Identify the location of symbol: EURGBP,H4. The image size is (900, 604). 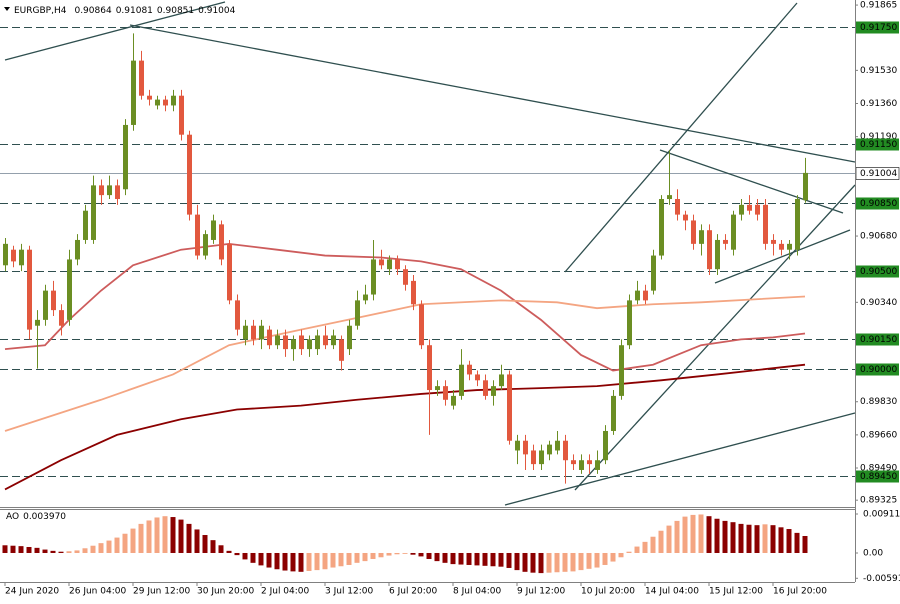
(40, 11).